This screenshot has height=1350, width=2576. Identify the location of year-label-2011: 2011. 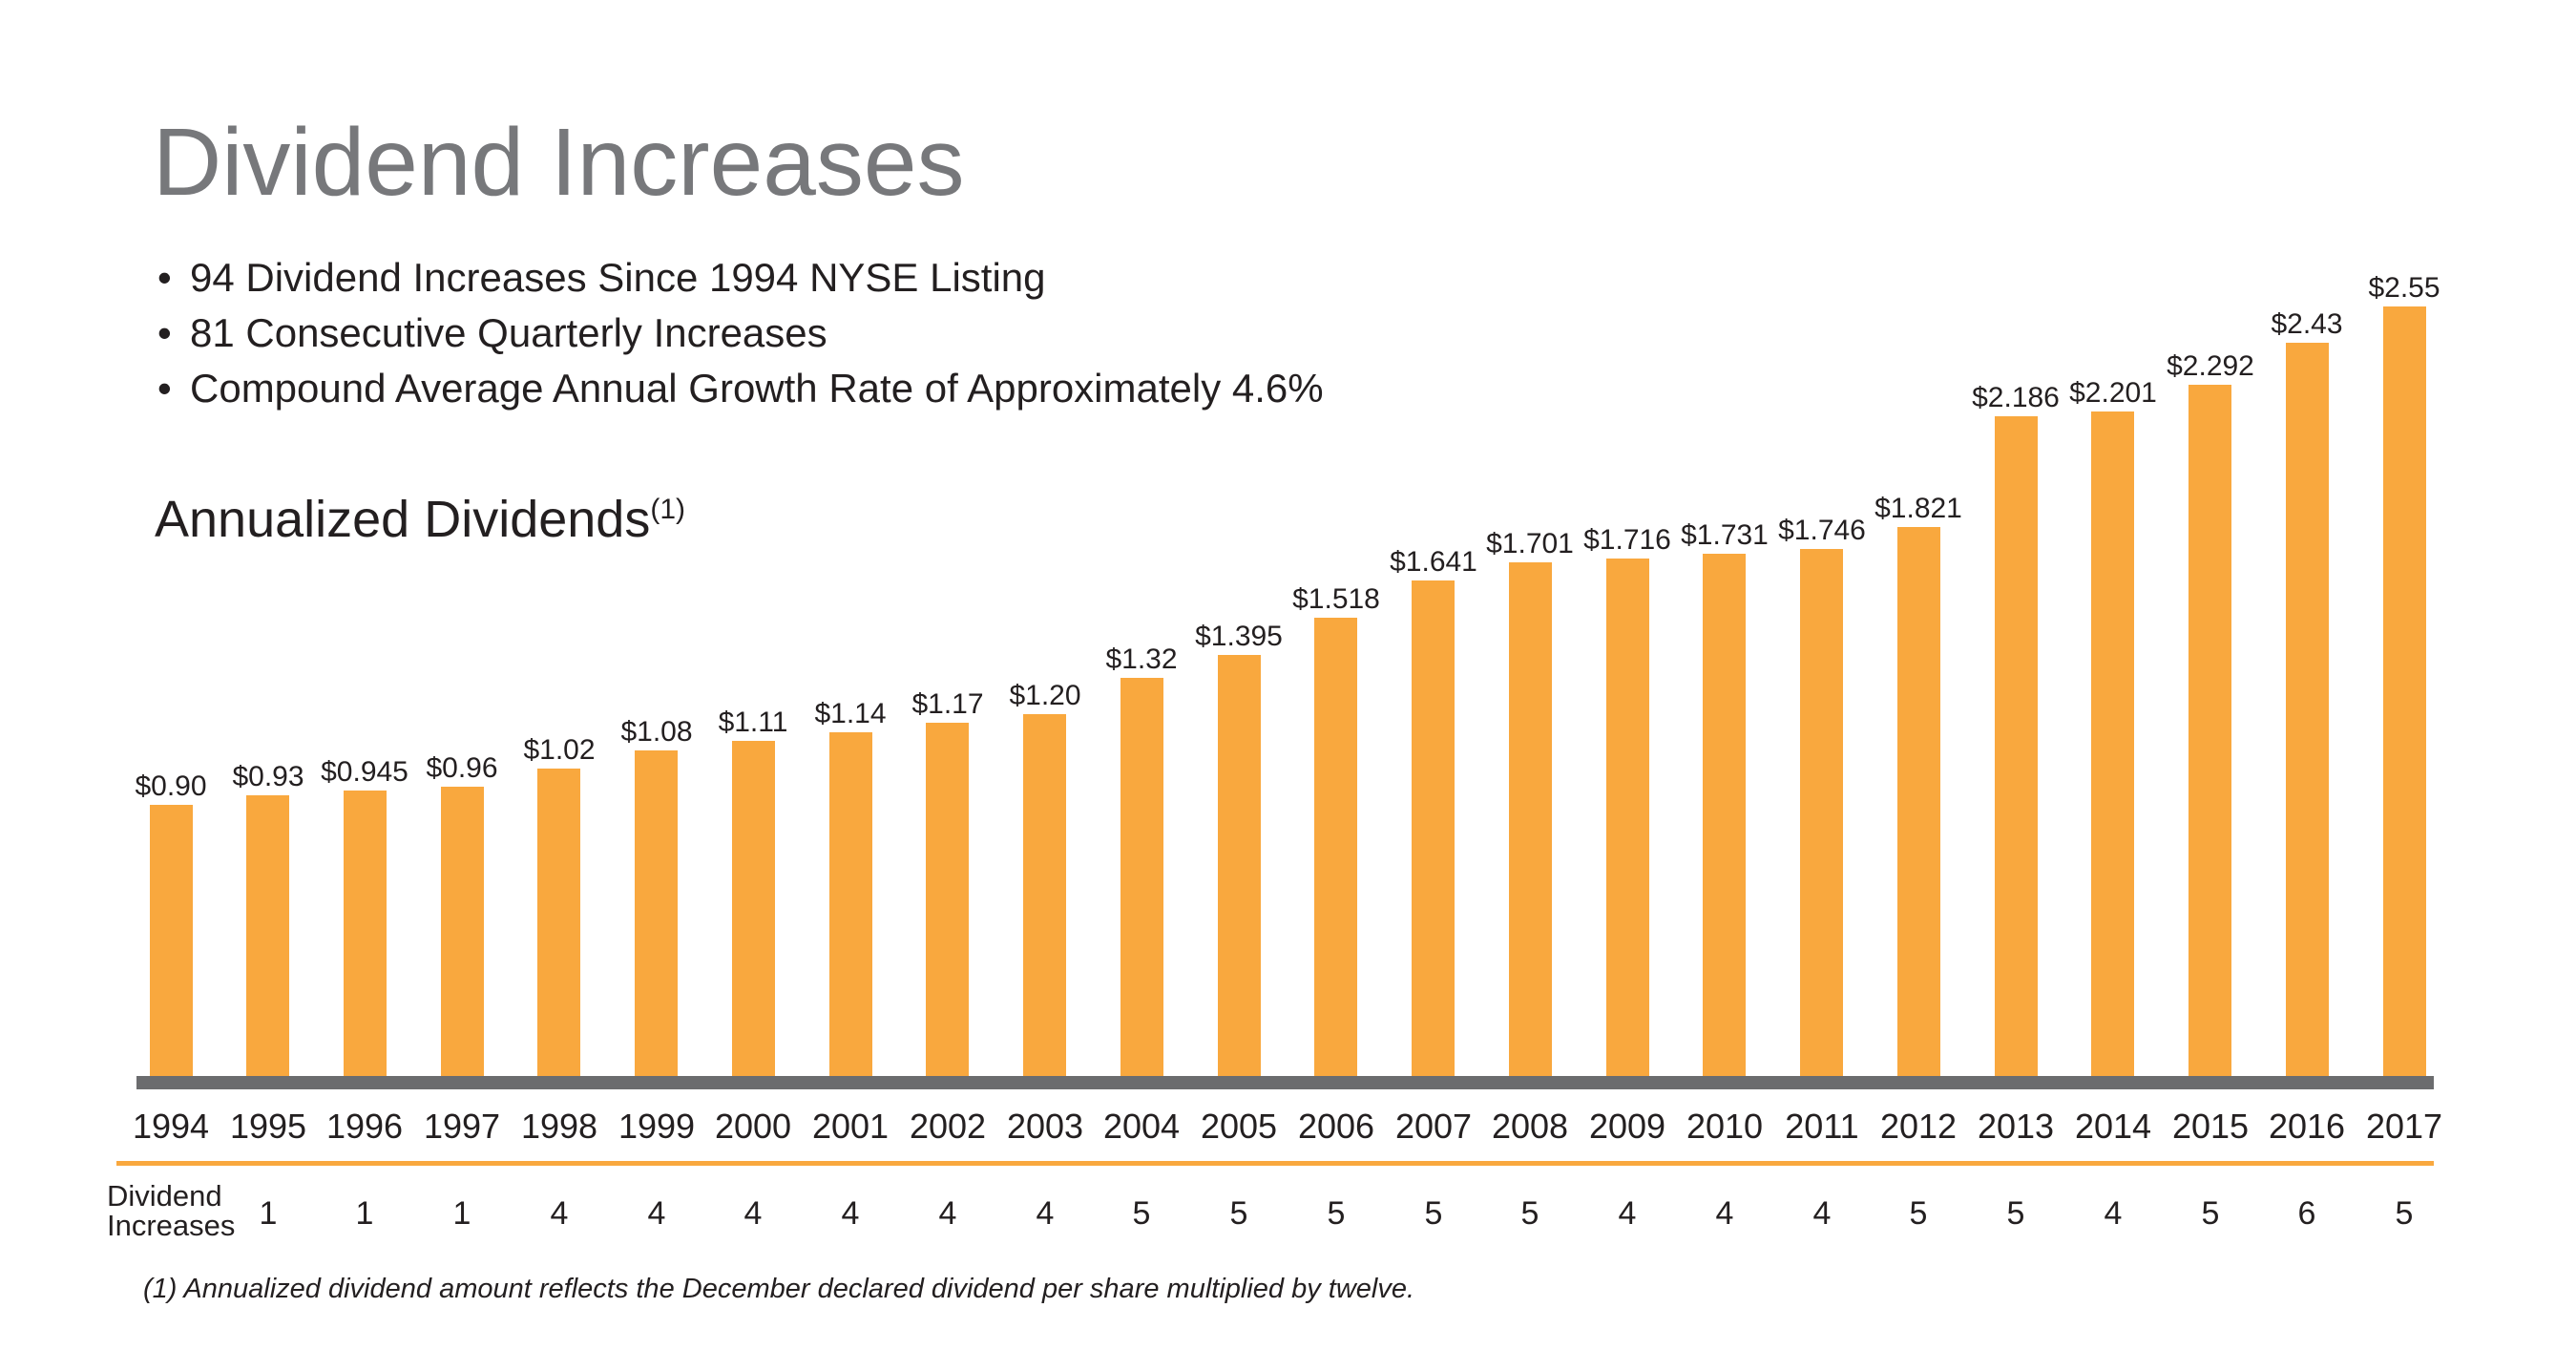
(1822, 1126).